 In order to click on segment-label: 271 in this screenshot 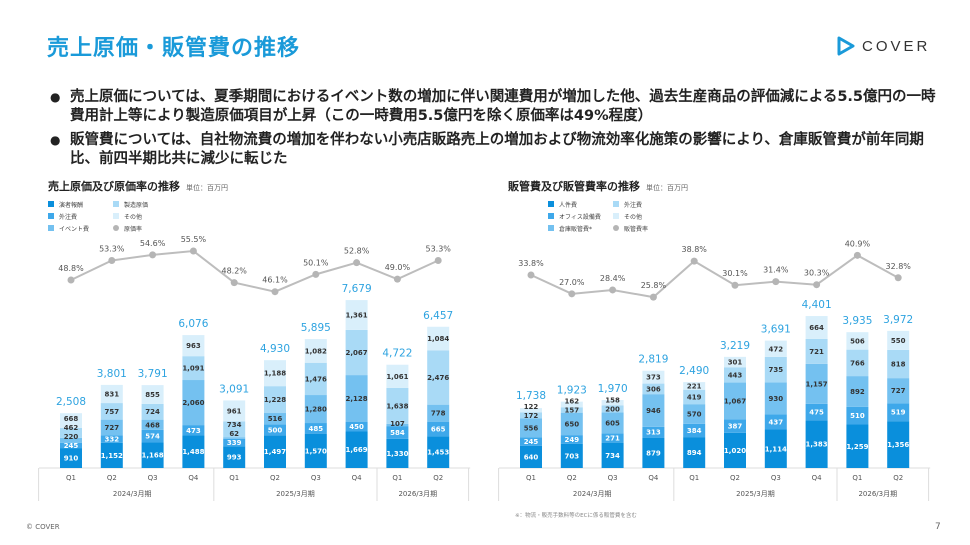, I will do `click(612, 438)`.